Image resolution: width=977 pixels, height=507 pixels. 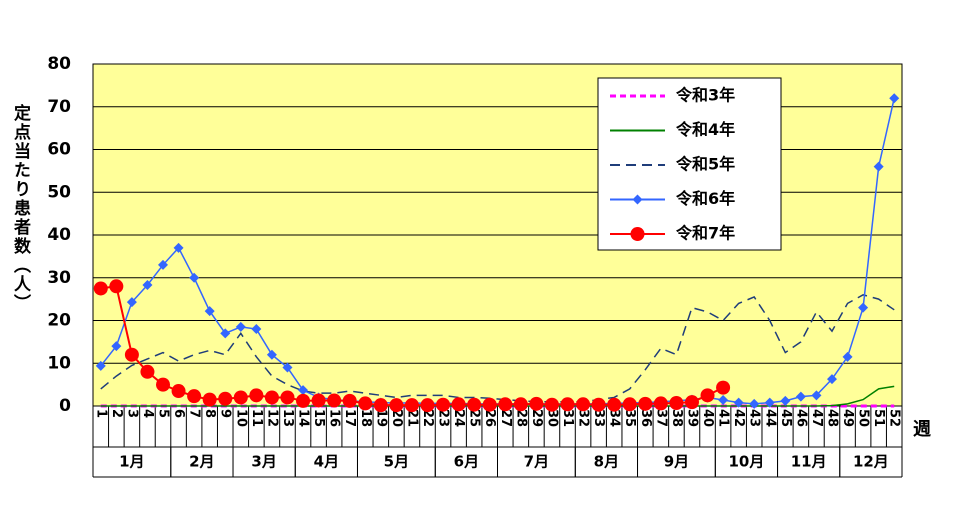 What do you see at coordinates (536, 462) in the screenshot?
I see `month-label: 7月` at bounding box center [536, 462].